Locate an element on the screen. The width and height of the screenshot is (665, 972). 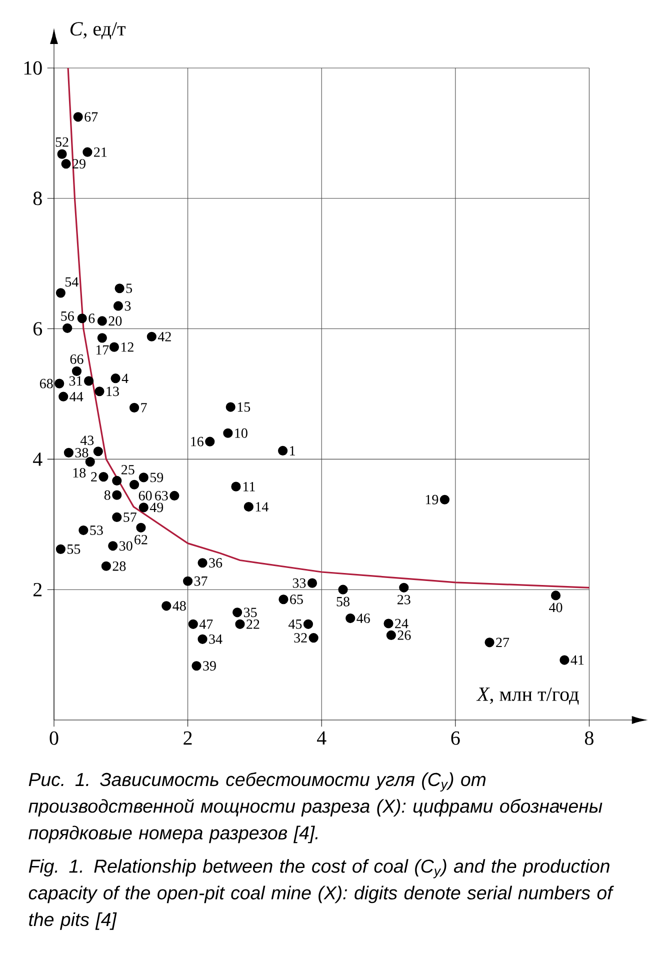
annotation: 21 is located at coordinates (100, 152).